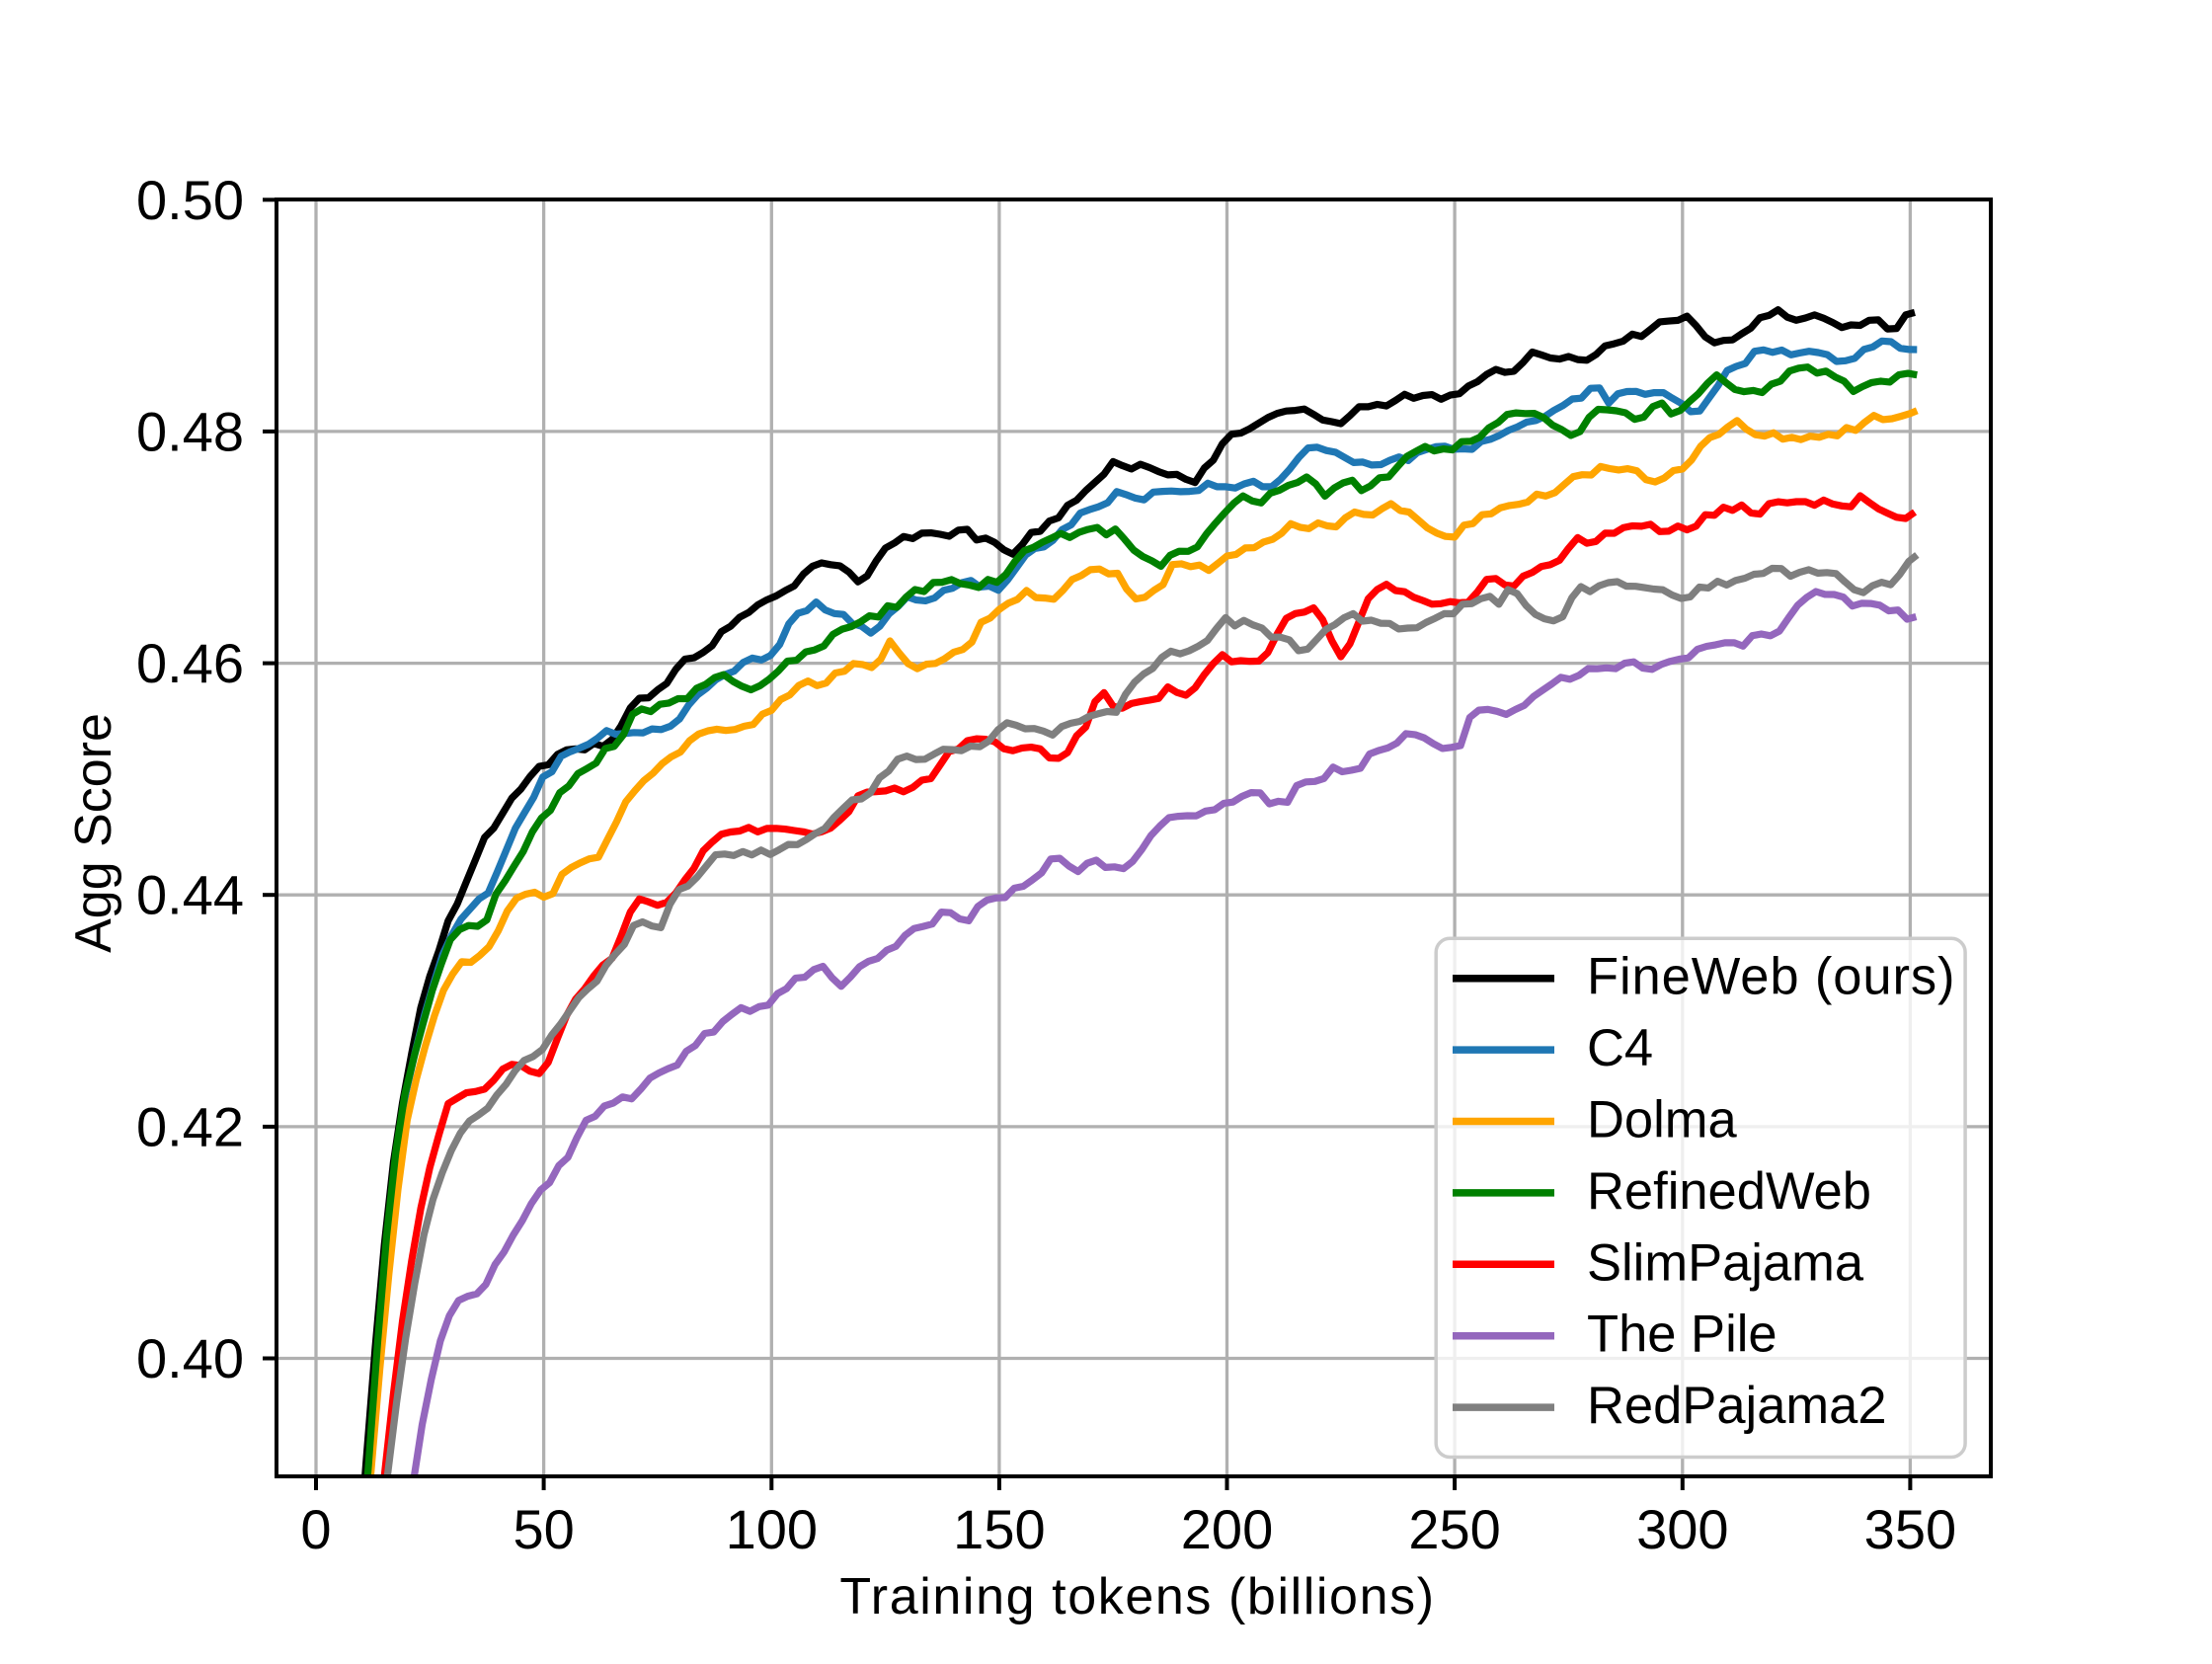  Describe the element at coordinates (1737, 1406) in the screenshot. I see `svg-text: RedPajama2` at that location.